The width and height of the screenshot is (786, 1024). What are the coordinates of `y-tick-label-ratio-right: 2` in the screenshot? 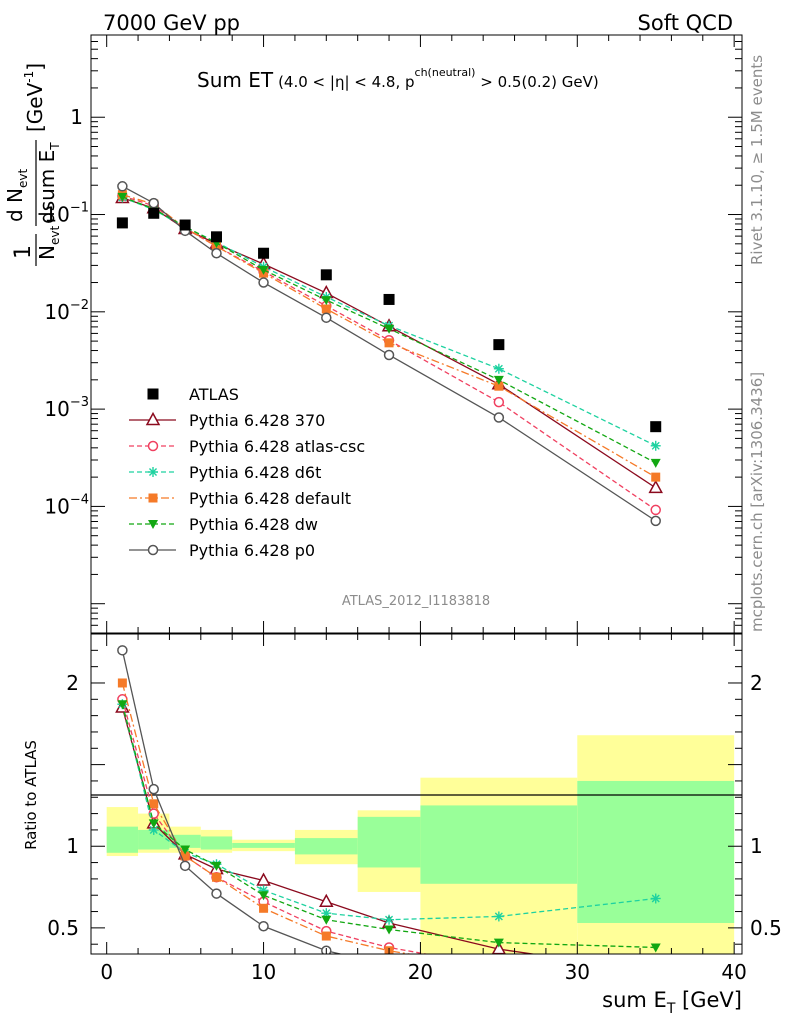 It's located at (756, 683).